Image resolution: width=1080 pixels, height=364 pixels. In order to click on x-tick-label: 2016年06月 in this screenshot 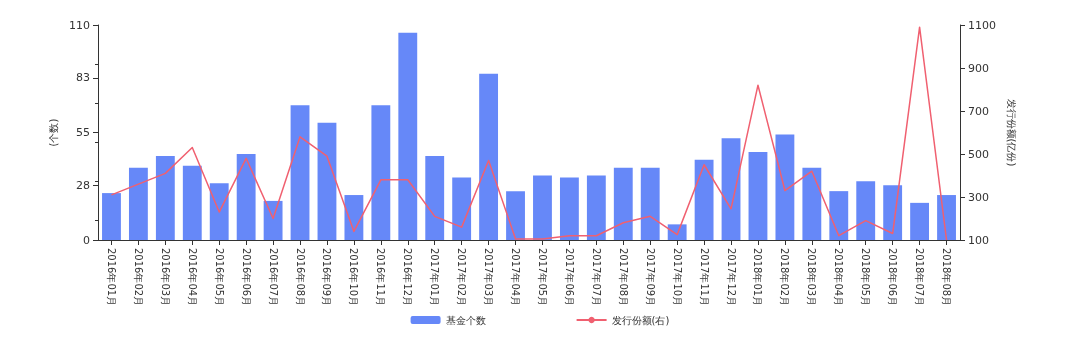, I will do `click(246, 277)`.